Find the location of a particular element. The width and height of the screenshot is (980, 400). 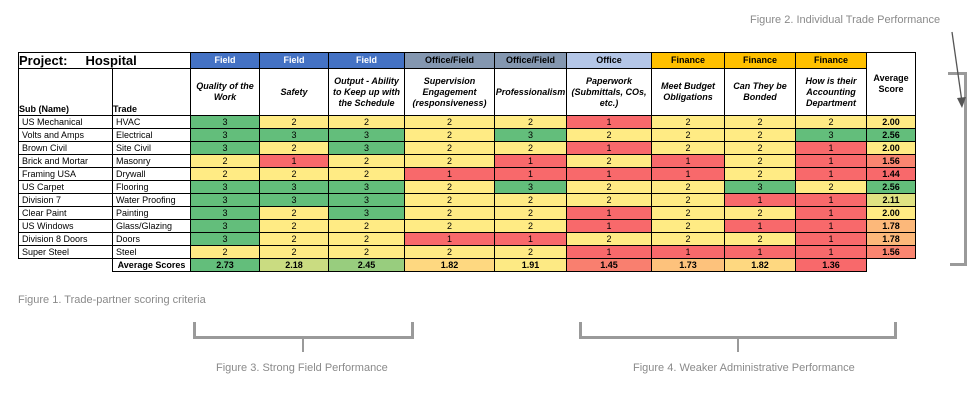

table-row: Division 7 Water Proofing 3 3 3 2 2 2 2 1 1 2.11 is located at coordinates (467, 200).